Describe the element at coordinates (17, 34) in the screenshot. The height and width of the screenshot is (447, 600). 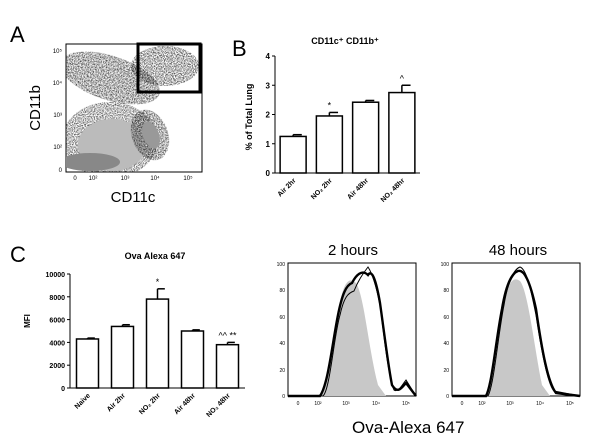
I see `panel-letter-a: A` at that location.